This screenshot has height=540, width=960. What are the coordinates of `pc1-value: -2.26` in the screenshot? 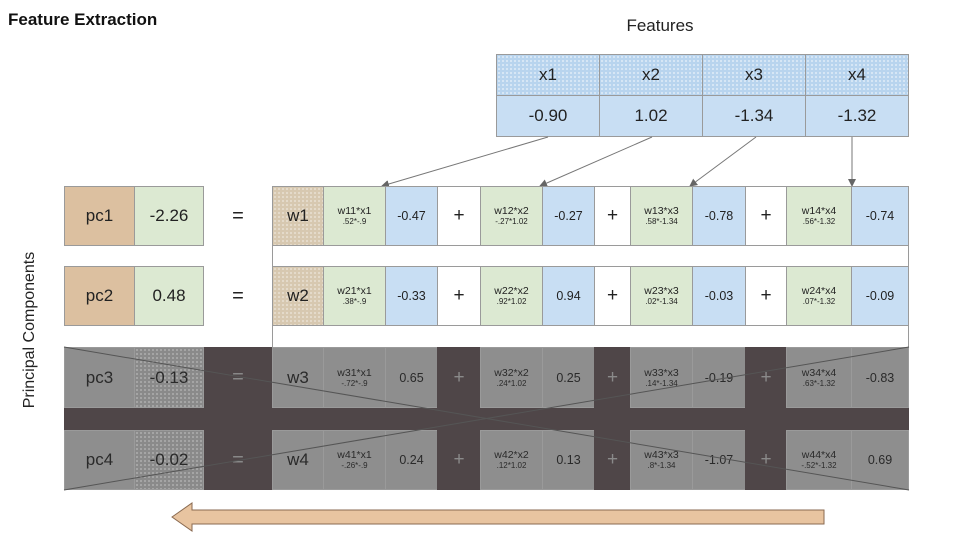 It's located at (169, 216).